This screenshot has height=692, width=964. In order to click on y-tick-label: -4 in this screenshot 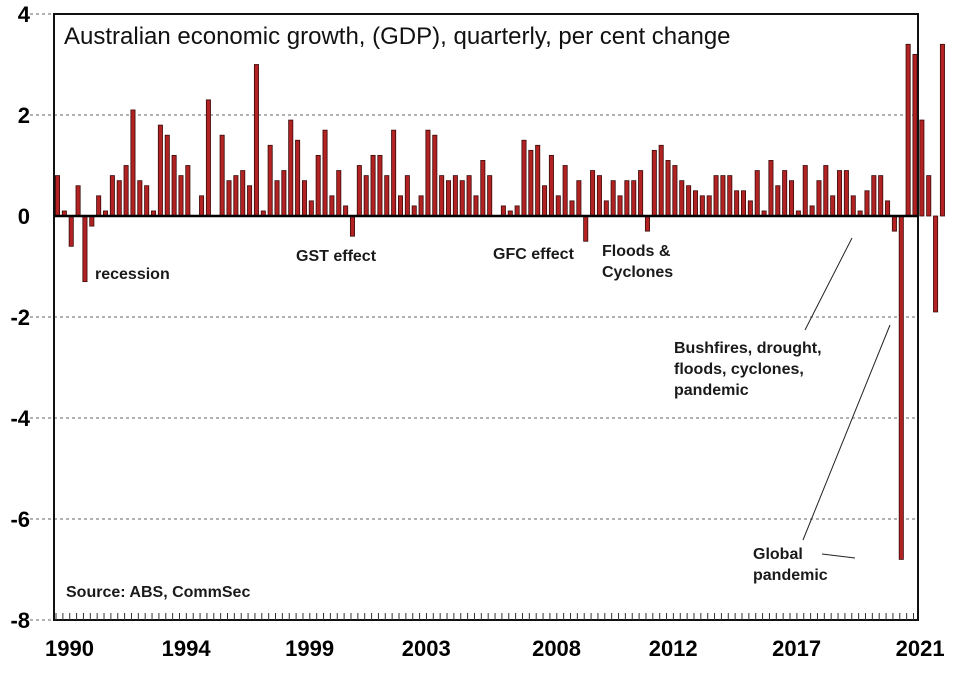, I will do `click(20, 418)`.